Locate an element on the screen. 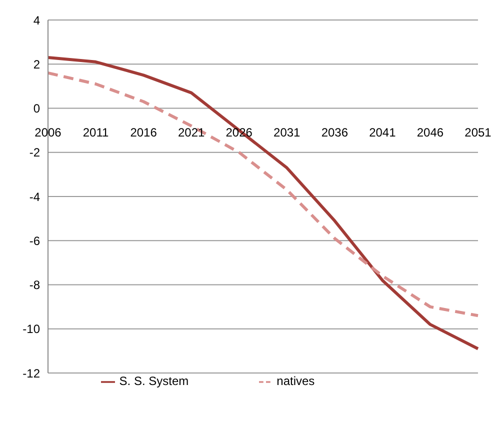 The width and height of the screenshot is (501, 426). legend-label: natives is located at coordinates (295, 381).